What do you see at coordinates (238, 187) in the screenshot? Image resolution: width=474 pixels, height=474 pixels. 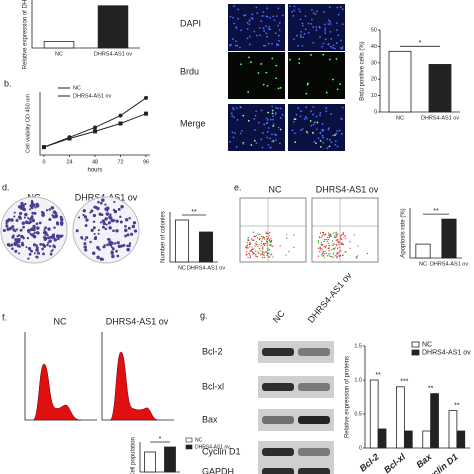 I see `panel-label: e.` at bounding box center [238, 187].